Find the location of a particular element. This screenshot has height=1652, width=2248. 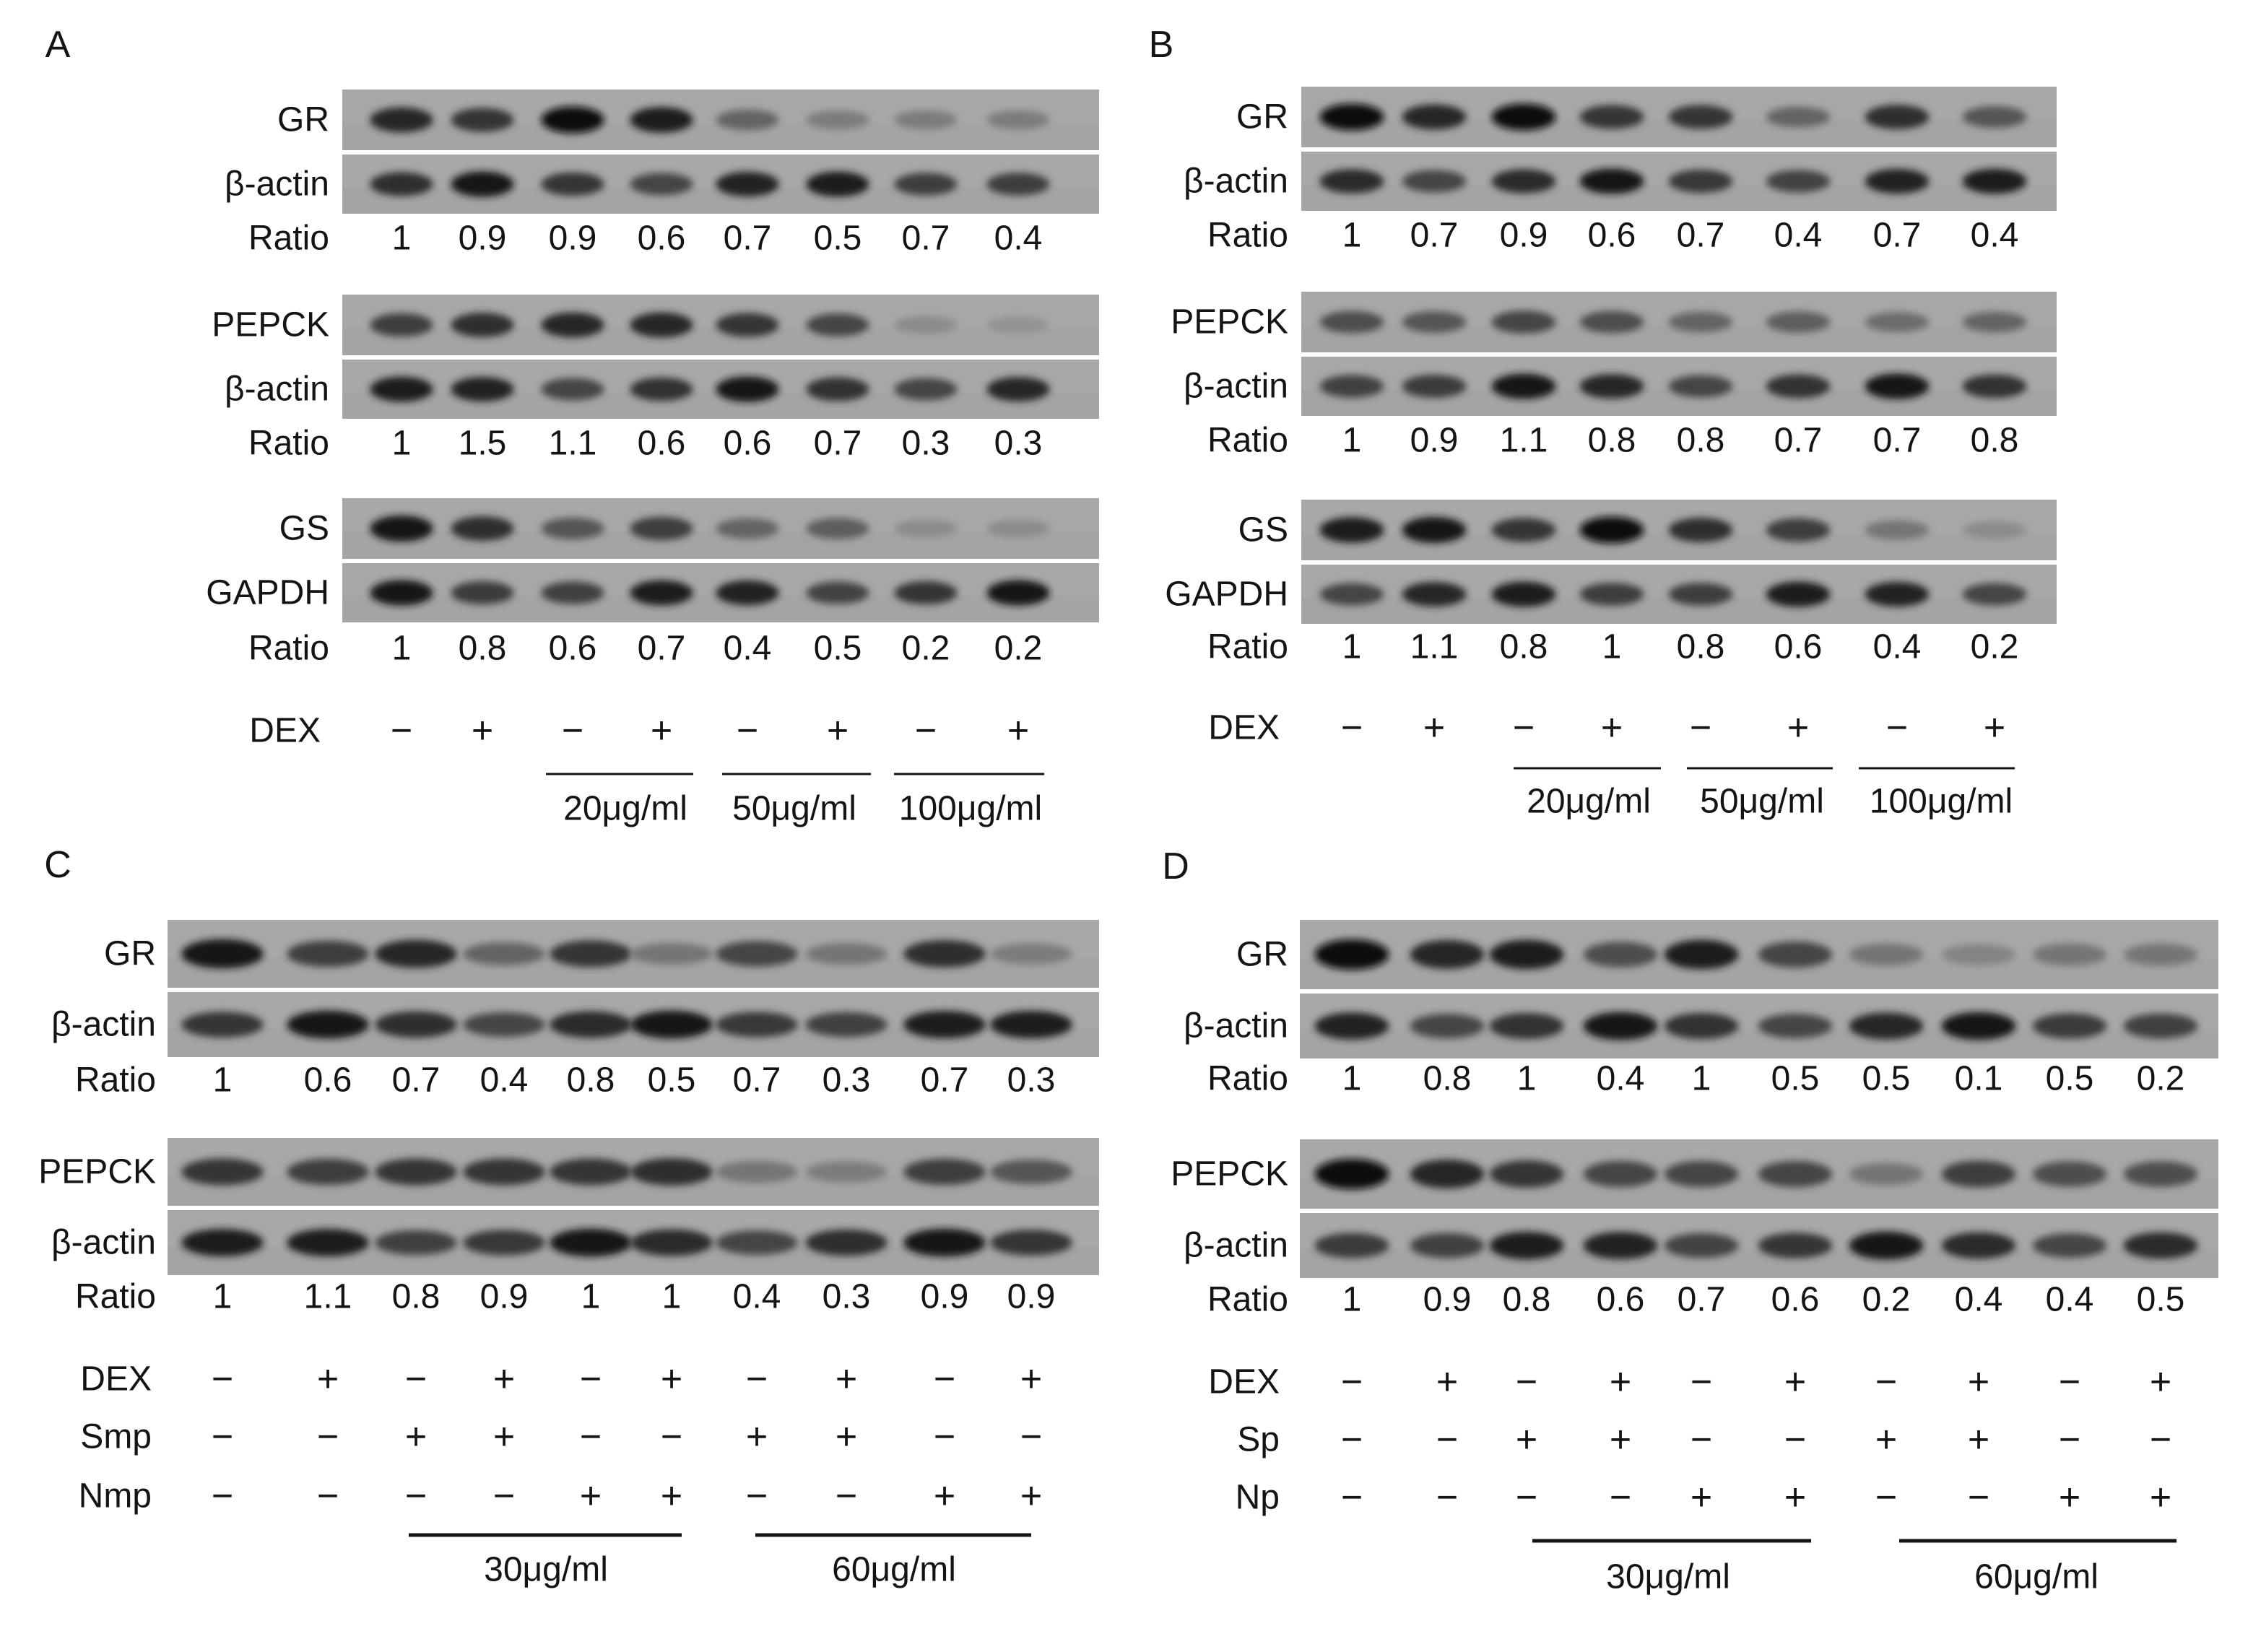

concentration-group: 60μg/ml is located at coordinates (893, 1561).